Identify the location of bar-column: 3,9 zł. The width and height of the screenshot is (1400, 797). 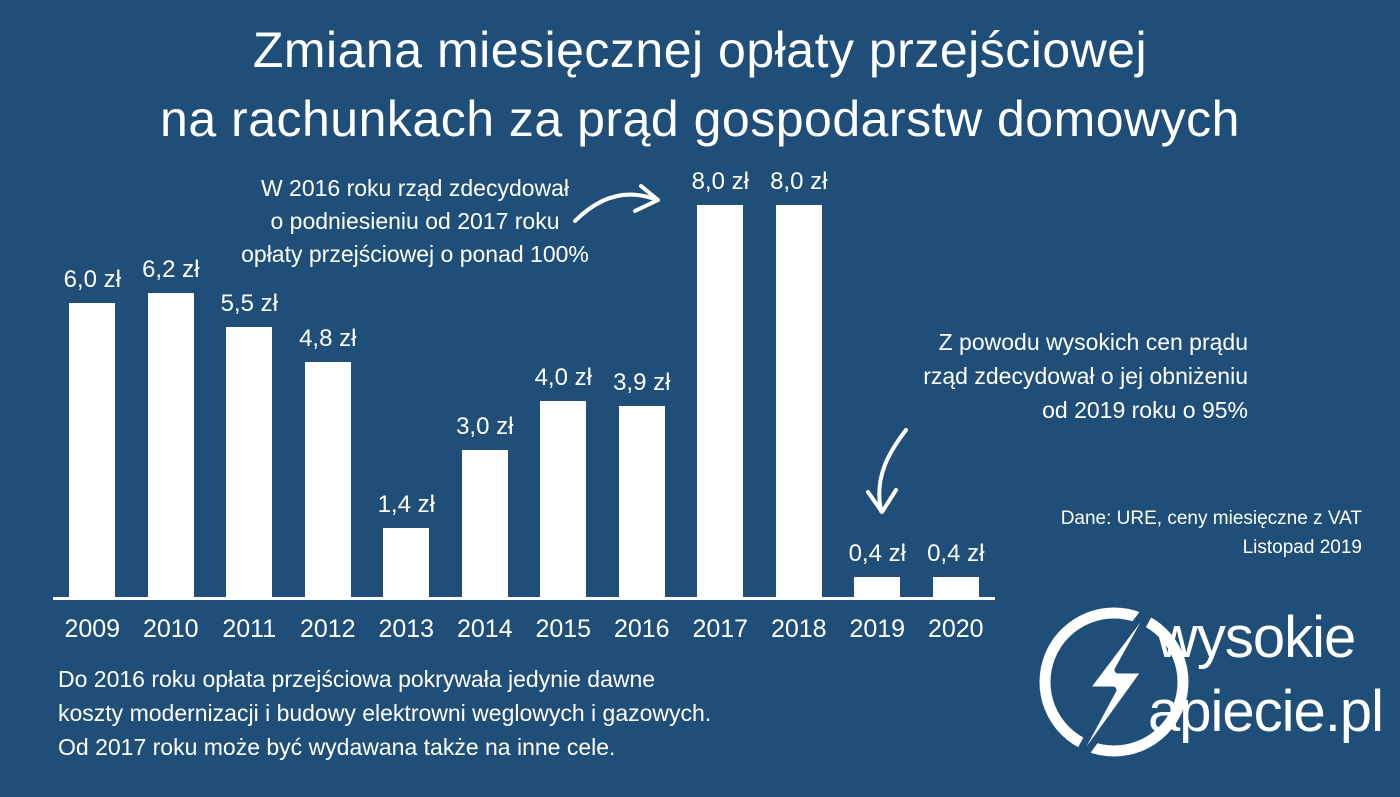
(642, 483).